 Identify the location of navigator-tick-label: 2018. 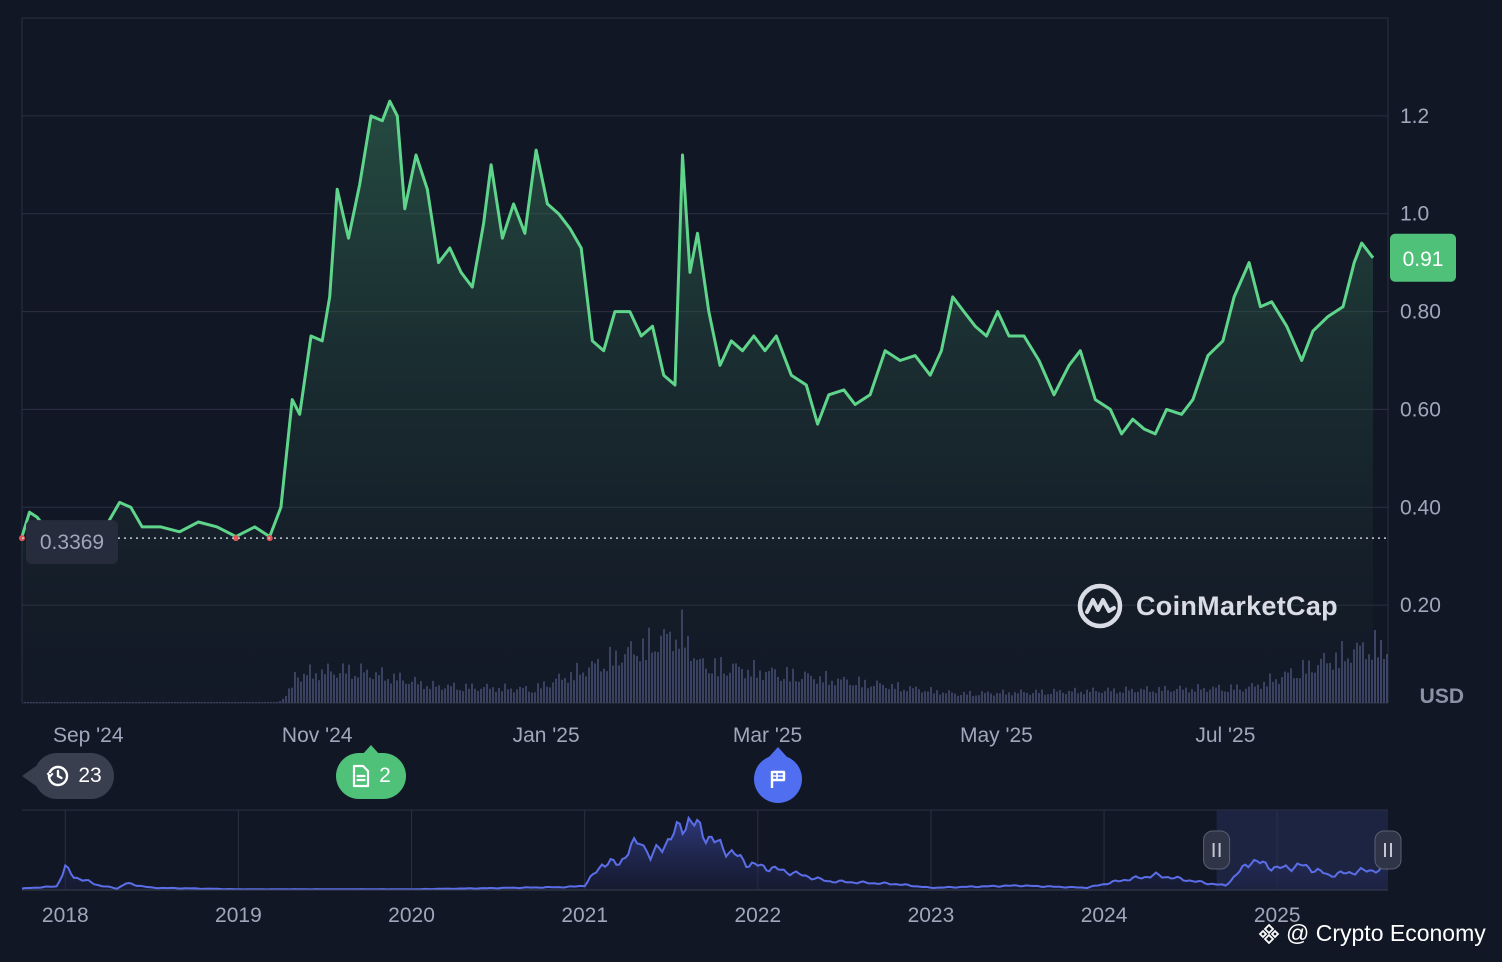
(65, 915).